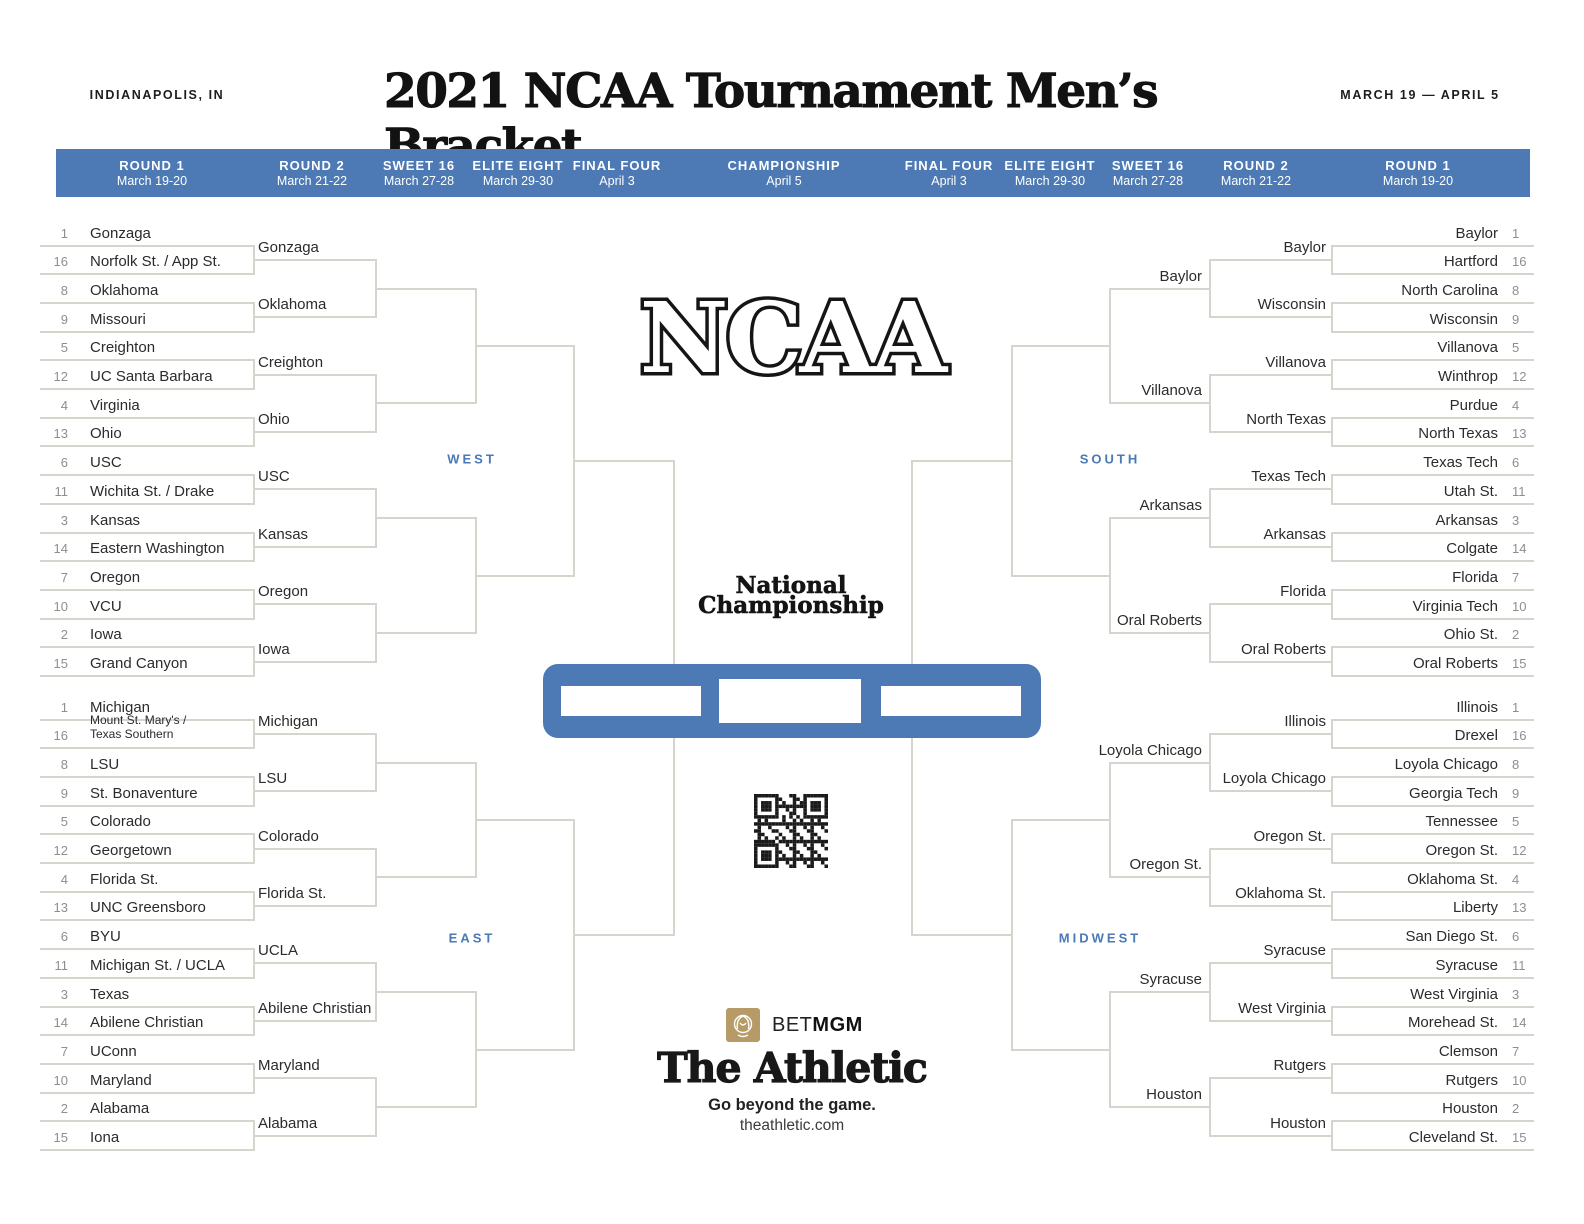  I want to click on round-header-label: ELITE EIGHT, so click(1050, 165).